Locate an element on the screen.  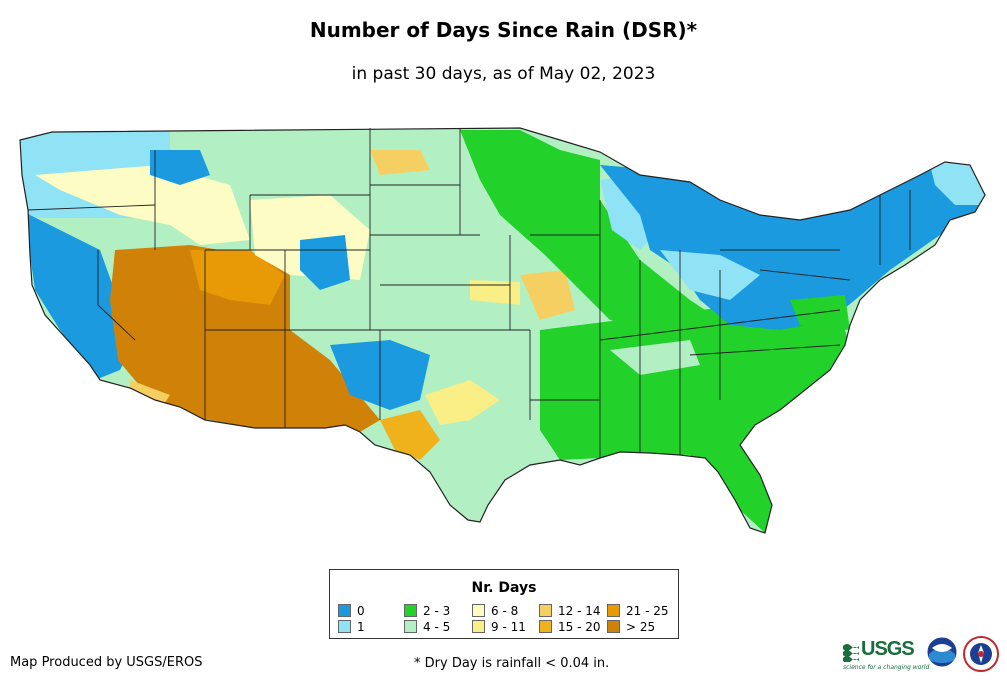
nws-logo is located at coordinates (981, 654).